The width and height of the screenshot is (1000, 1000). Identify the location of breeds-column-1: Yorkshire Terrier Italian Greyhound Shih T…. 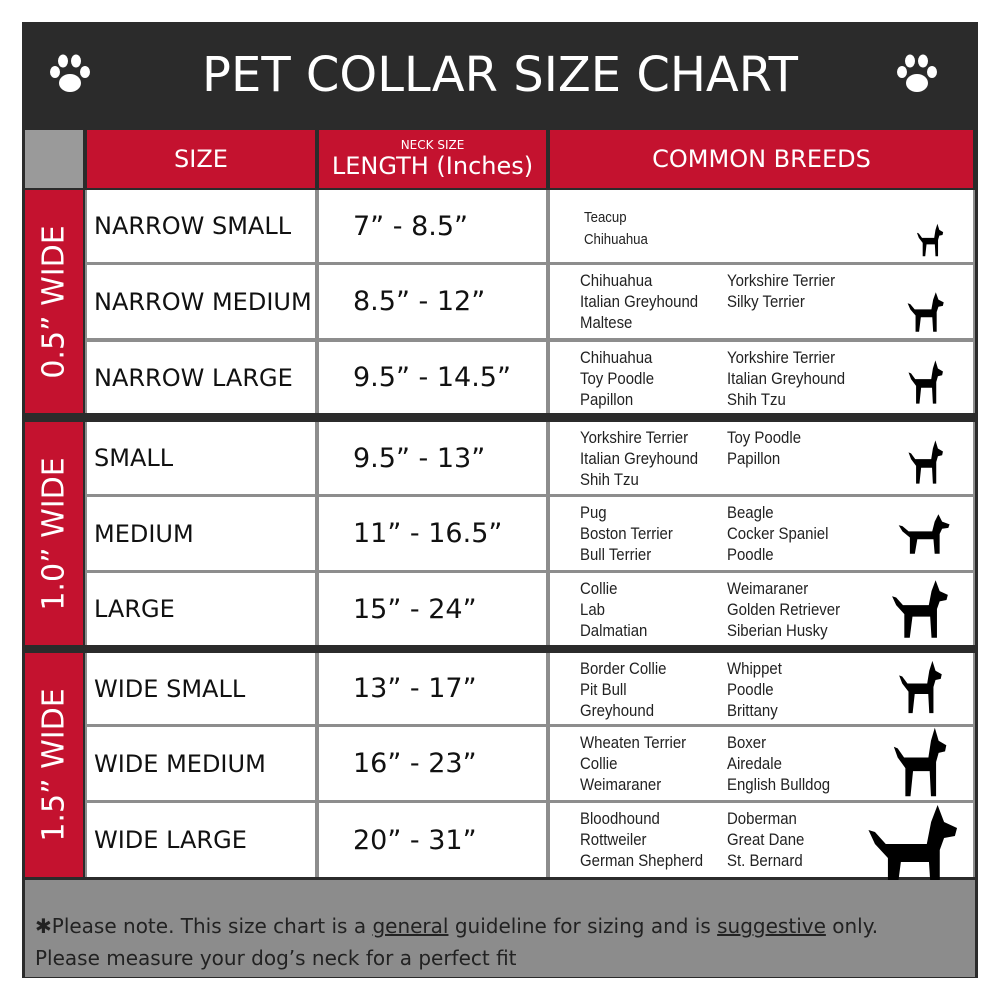
(639, 458).